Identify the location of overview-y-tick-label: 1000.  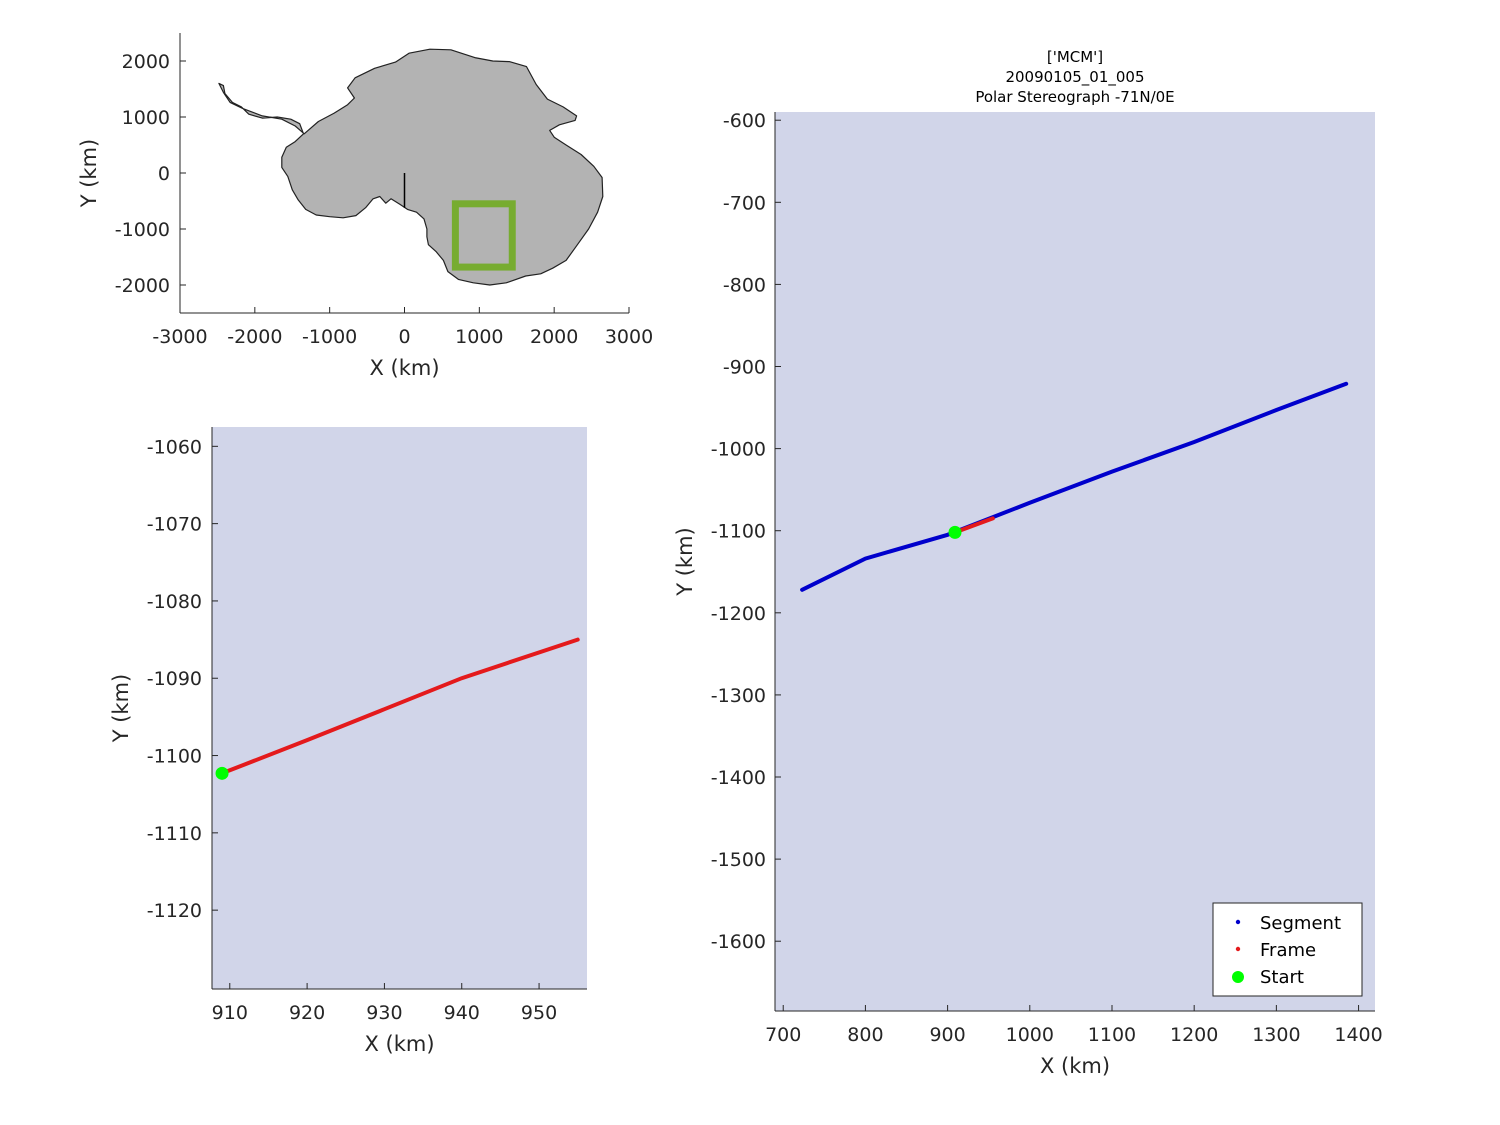
(146, 118).